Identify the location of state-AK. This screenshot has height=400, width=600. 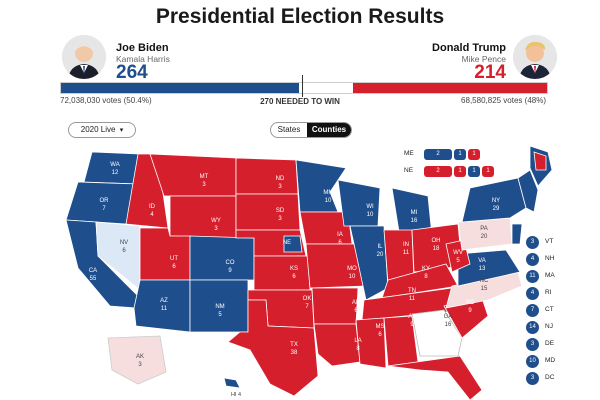
(137, 360).